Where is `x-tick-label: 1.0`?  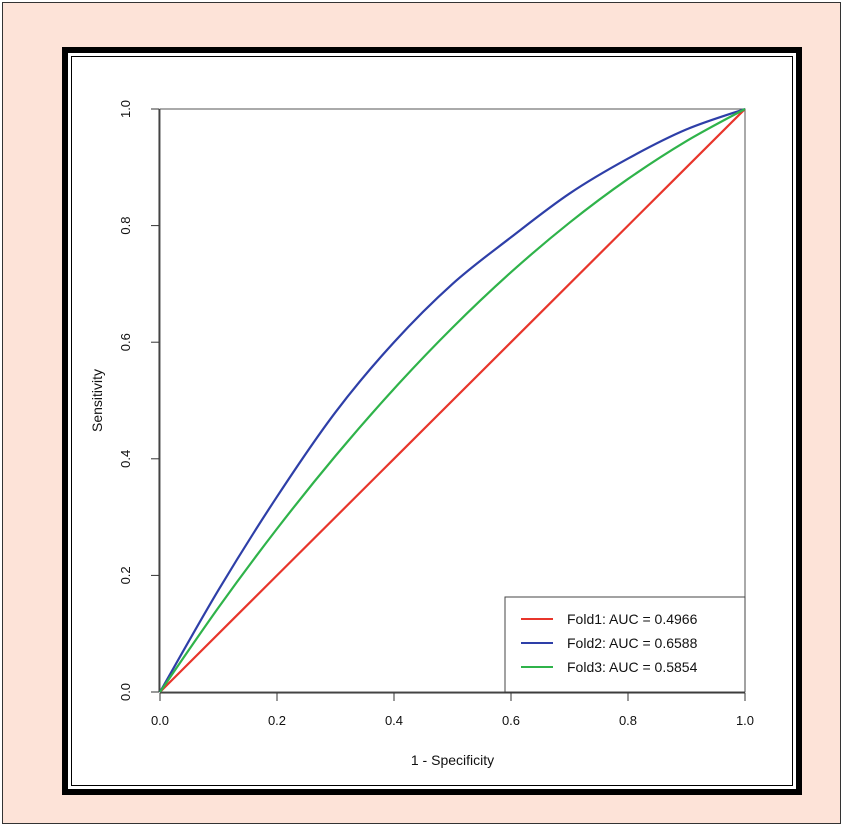 x-tick-label: 1.0 is located at coordinates (745, 720).